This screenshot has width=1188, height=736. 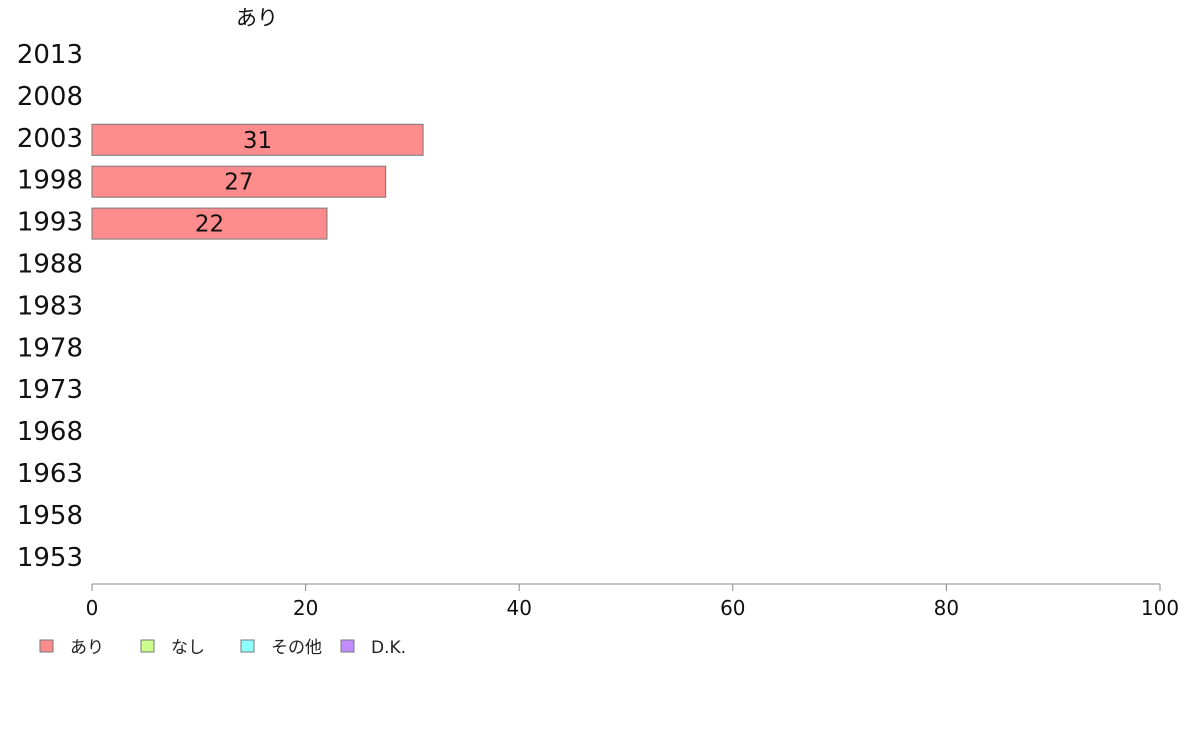 I want to click on year-label-1998: 1998, so click(x=50, y=181).